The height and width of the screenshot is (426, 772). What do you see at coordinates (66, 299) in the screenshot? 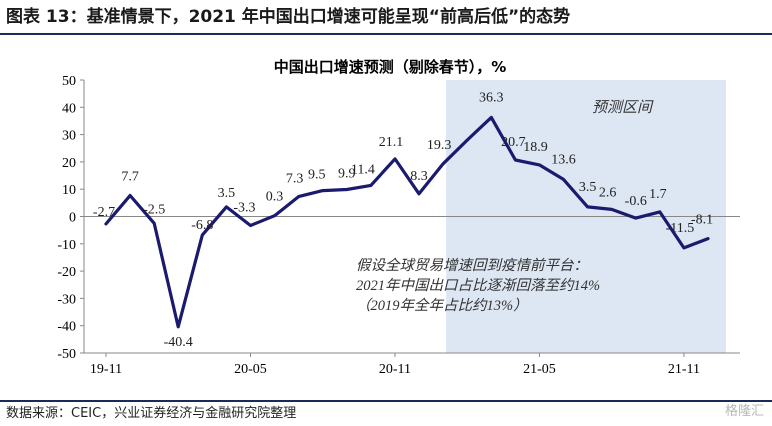
I see `y-tick-label: -30` at bounding box center [66, 299].